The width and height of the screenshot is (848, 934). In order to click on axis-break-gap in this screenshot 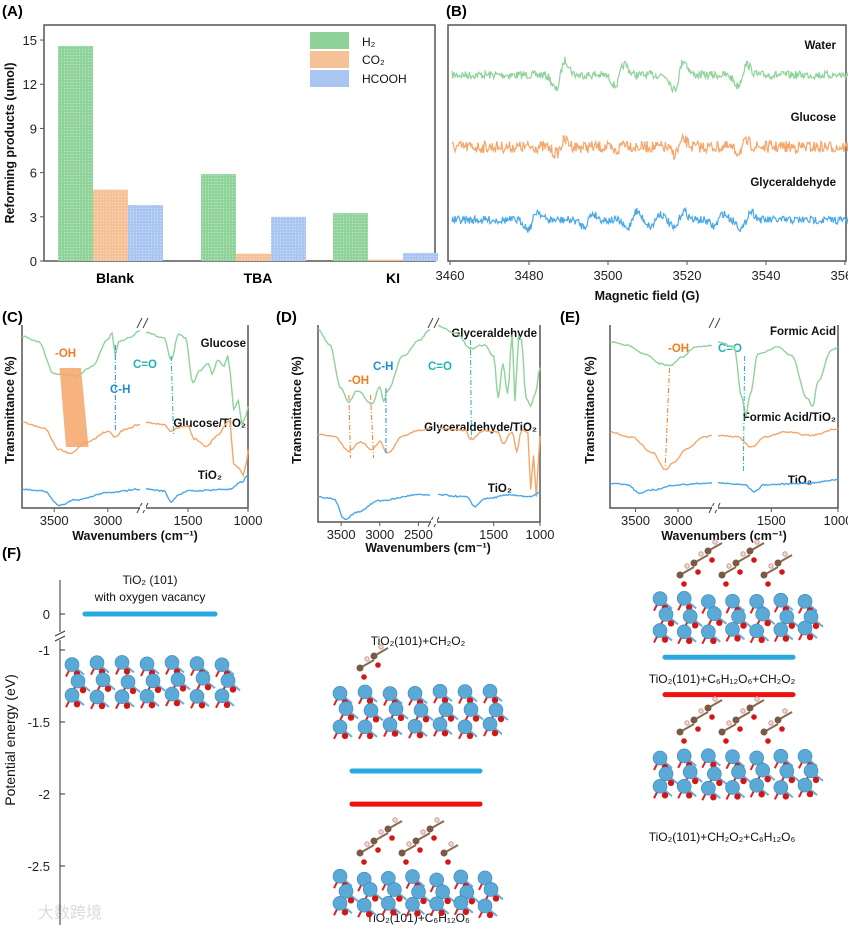, I will do `click(715, 508)`.